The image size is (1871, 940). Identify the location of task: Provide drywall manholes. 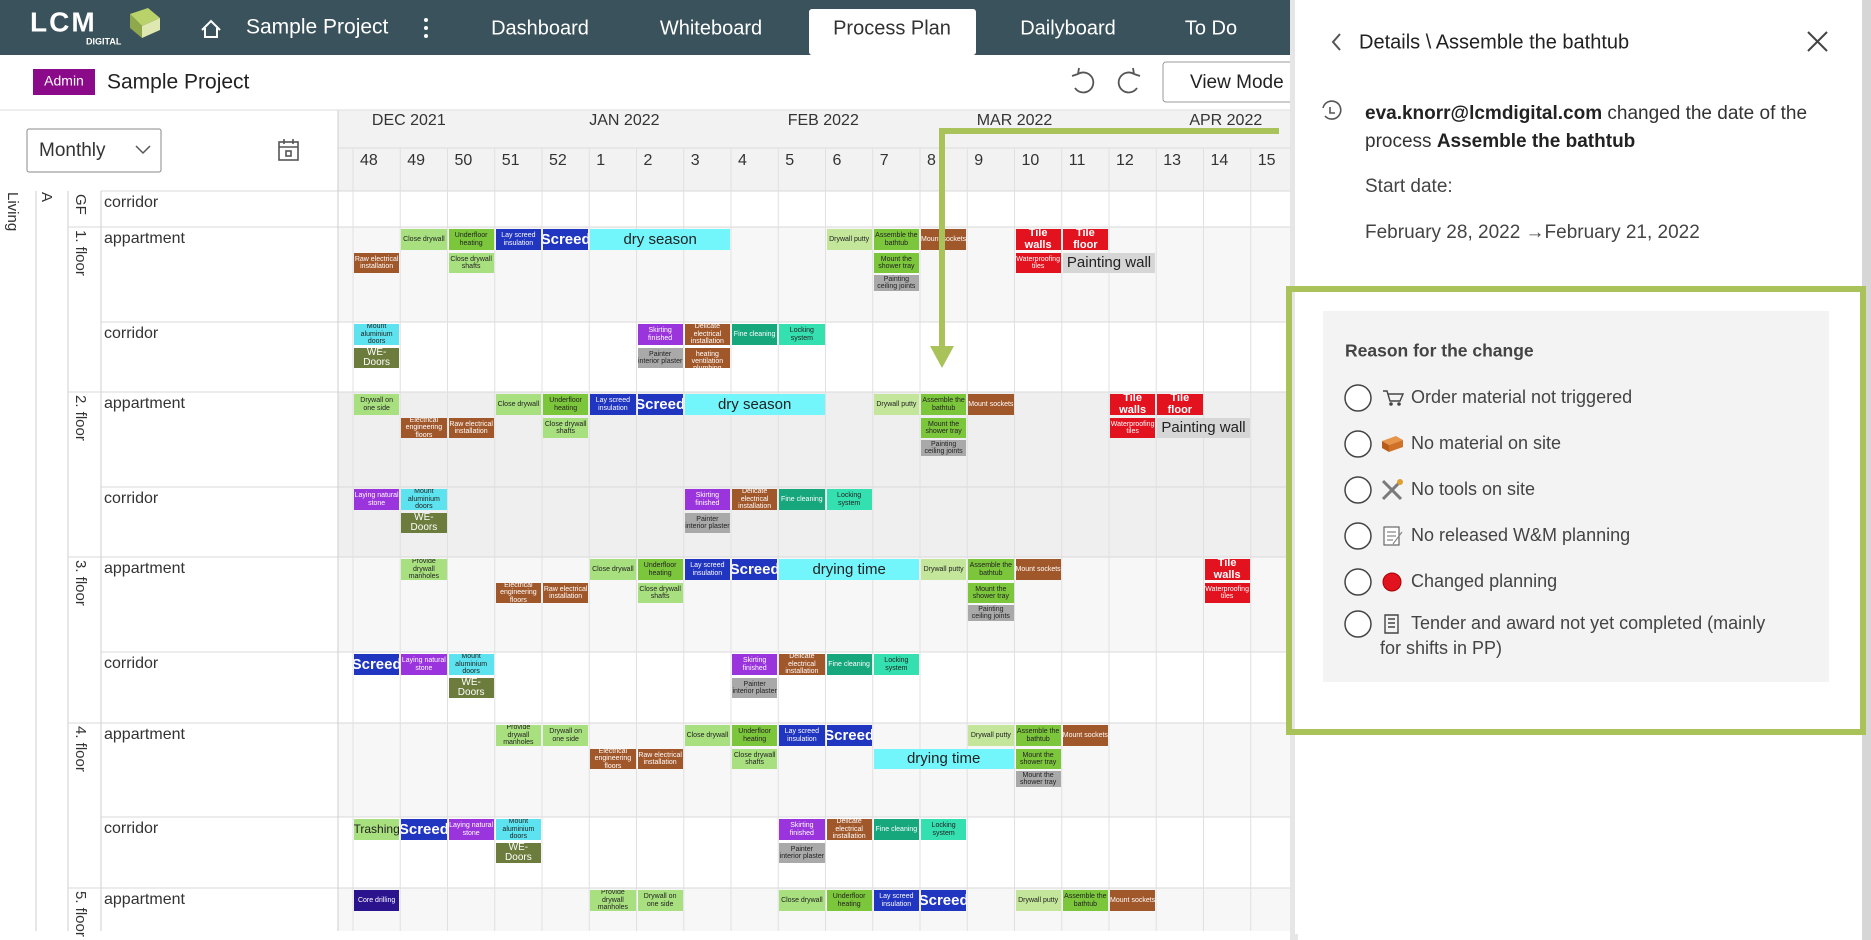
(518, 735).